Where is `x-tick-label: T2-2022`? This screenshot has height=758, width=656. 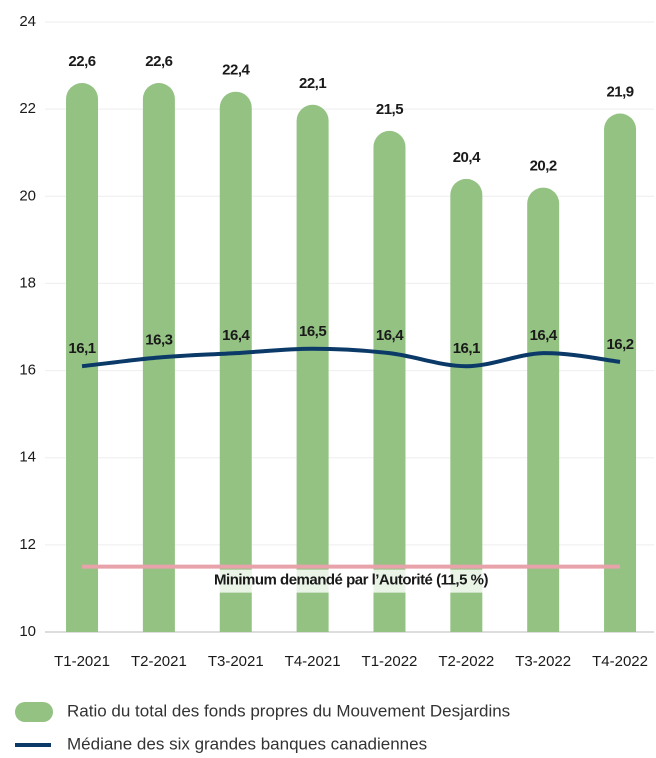
x-tick-label: T2-2022 is located at coordinates (466, 661).